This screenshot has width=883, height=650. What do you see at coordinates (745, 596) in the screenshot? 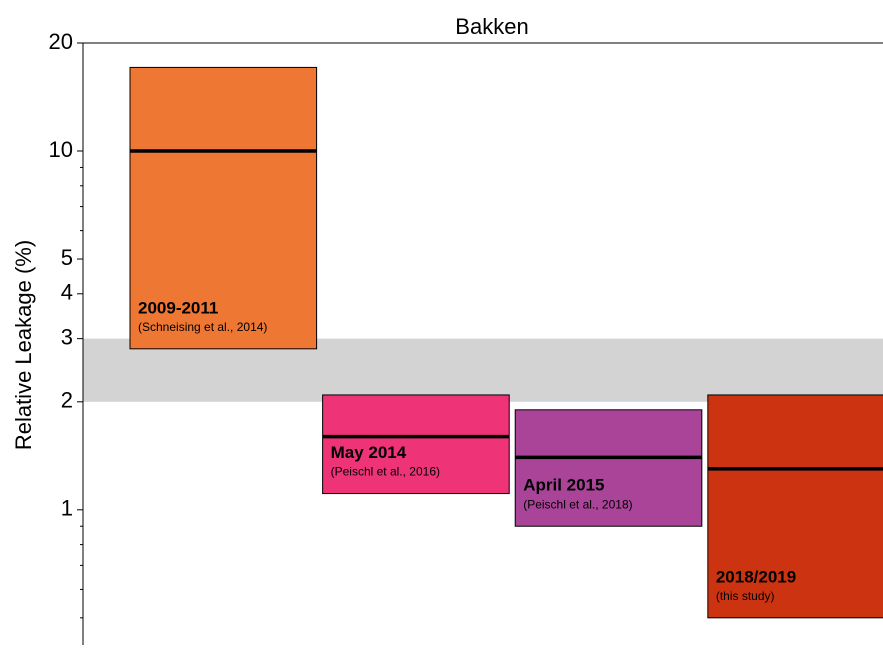
I see `bar-source: (this study)` at bounding box center [745, 596].